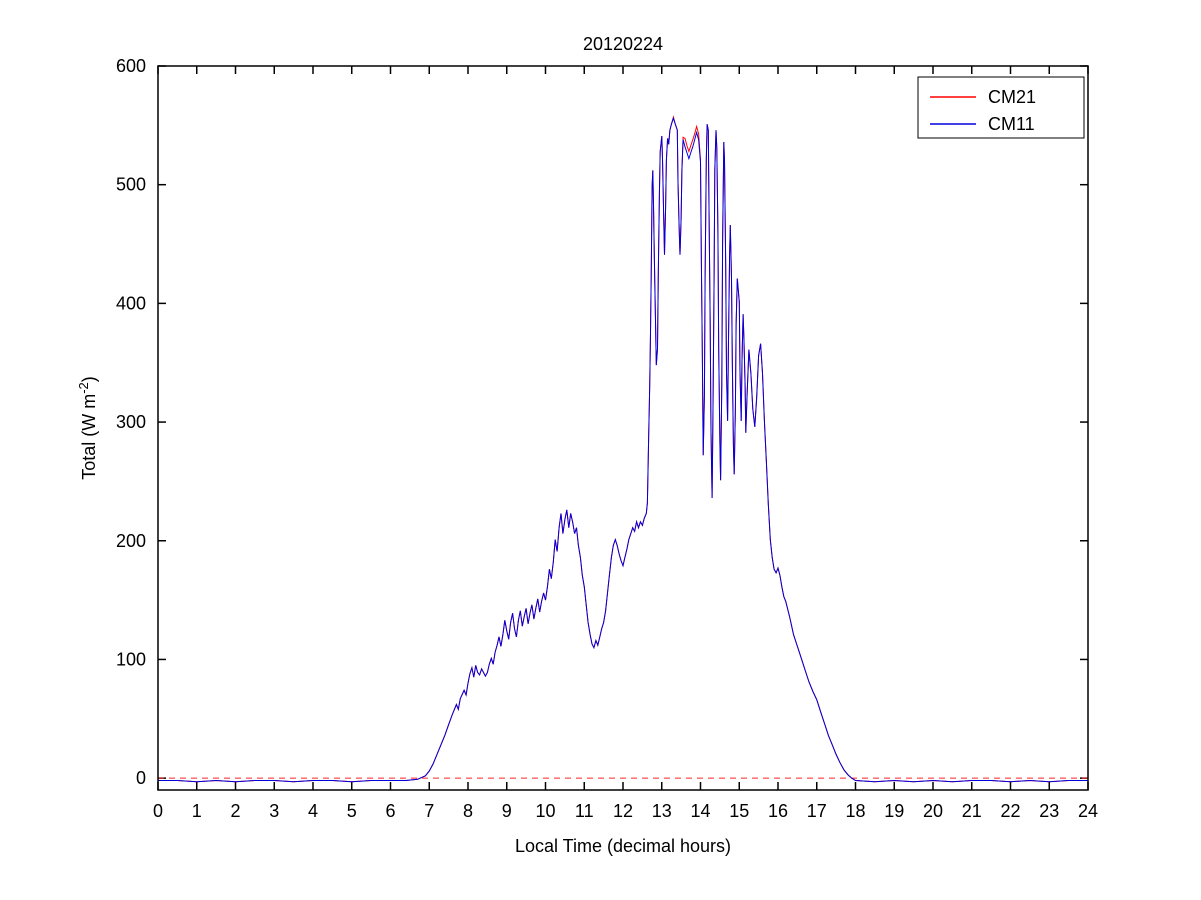  I want to click on x-tick-label: 23, so click(1049, 811).